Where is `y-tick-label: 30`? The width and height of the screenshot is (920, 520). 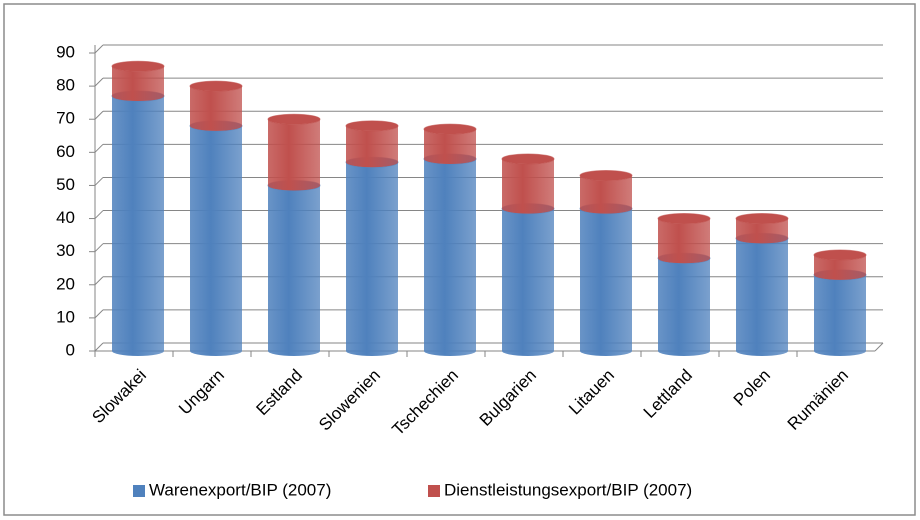
y-tick-label: 30 is located at coordinates (65, 250).